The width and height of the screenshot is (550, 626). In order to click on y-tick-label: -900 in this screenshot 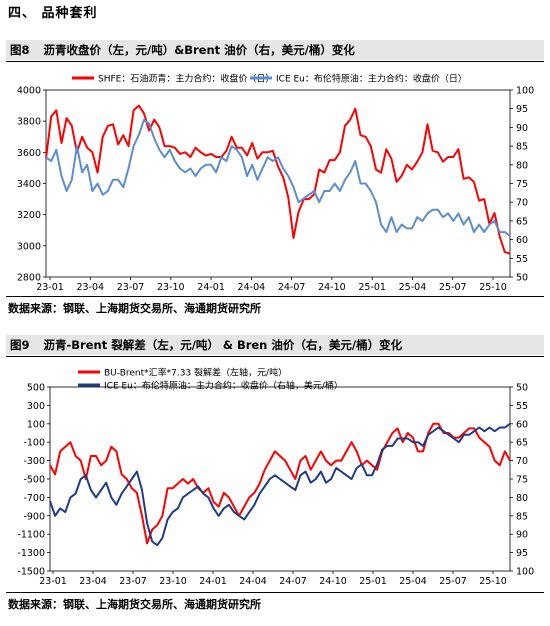, I will do `click(34, 516)`.